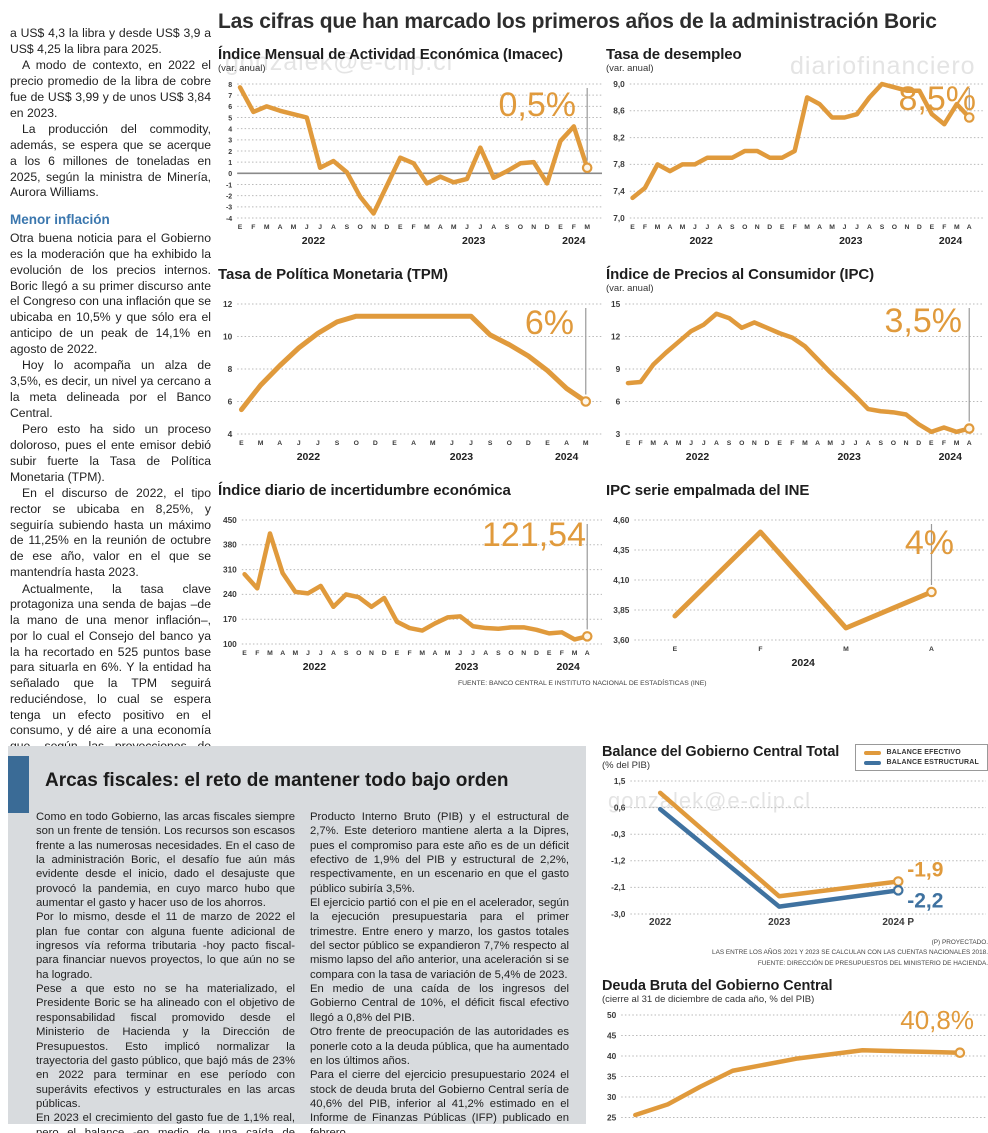  What do you see at coordinates (619, 164) in the screenshot?
I see `svg-text: 7,8` at bounding box center [619, 164].